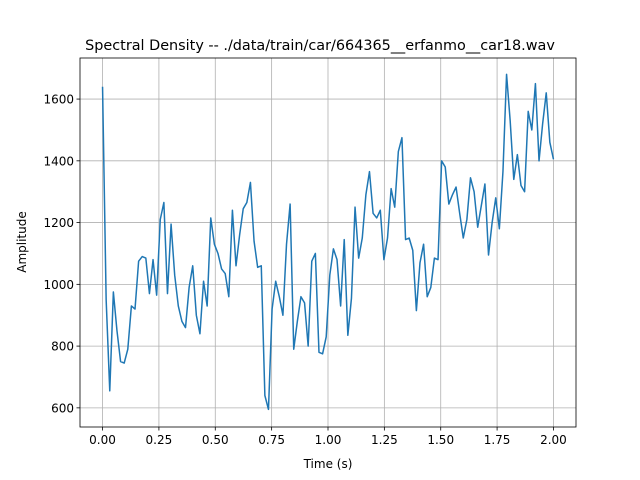  Describe the element at coordinates (553, 440) in the screenshot. I see `x-tick-label: 2.00` at that location.